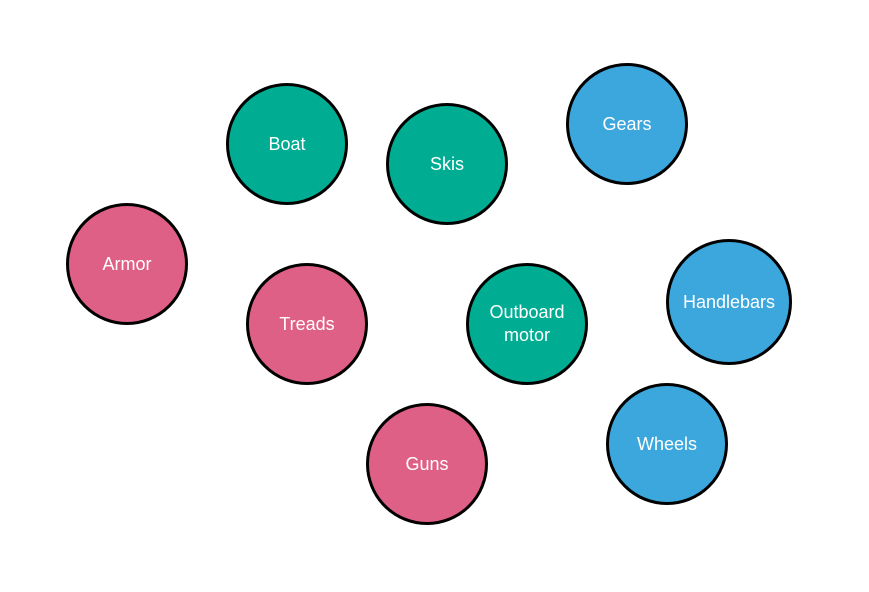 This screenshot has width=869, height=592. I want to click on node-outboard-motor: Outboard motor, so click(527, 324).